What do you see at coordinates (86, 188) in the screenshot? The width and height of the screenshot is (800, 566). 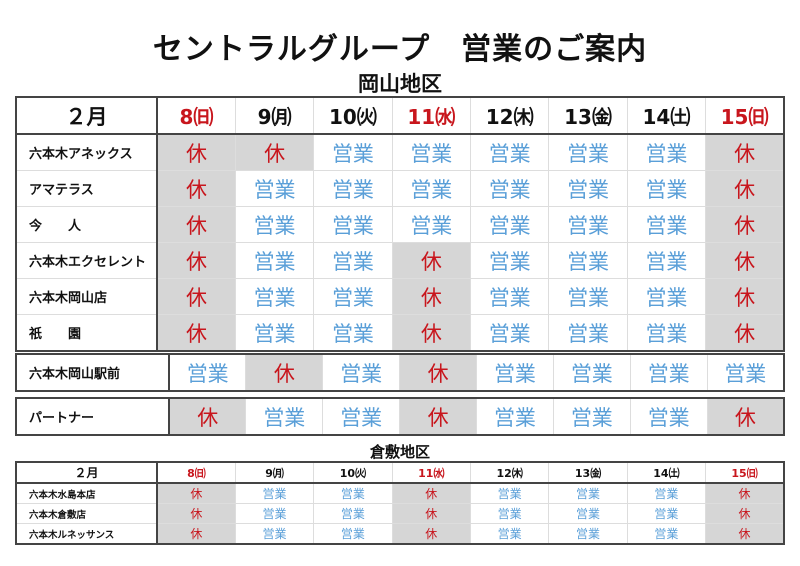 I see `store-name: アマテラス` at bounding box center [86, 188].